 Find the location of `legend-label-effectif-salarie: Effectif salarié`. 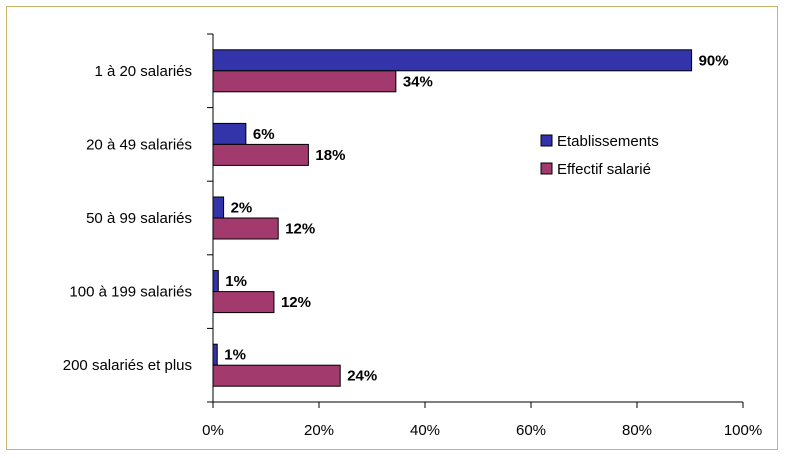

legend-label-effectif-salarie: Effectif salarié is located at coordinates (604, 169).